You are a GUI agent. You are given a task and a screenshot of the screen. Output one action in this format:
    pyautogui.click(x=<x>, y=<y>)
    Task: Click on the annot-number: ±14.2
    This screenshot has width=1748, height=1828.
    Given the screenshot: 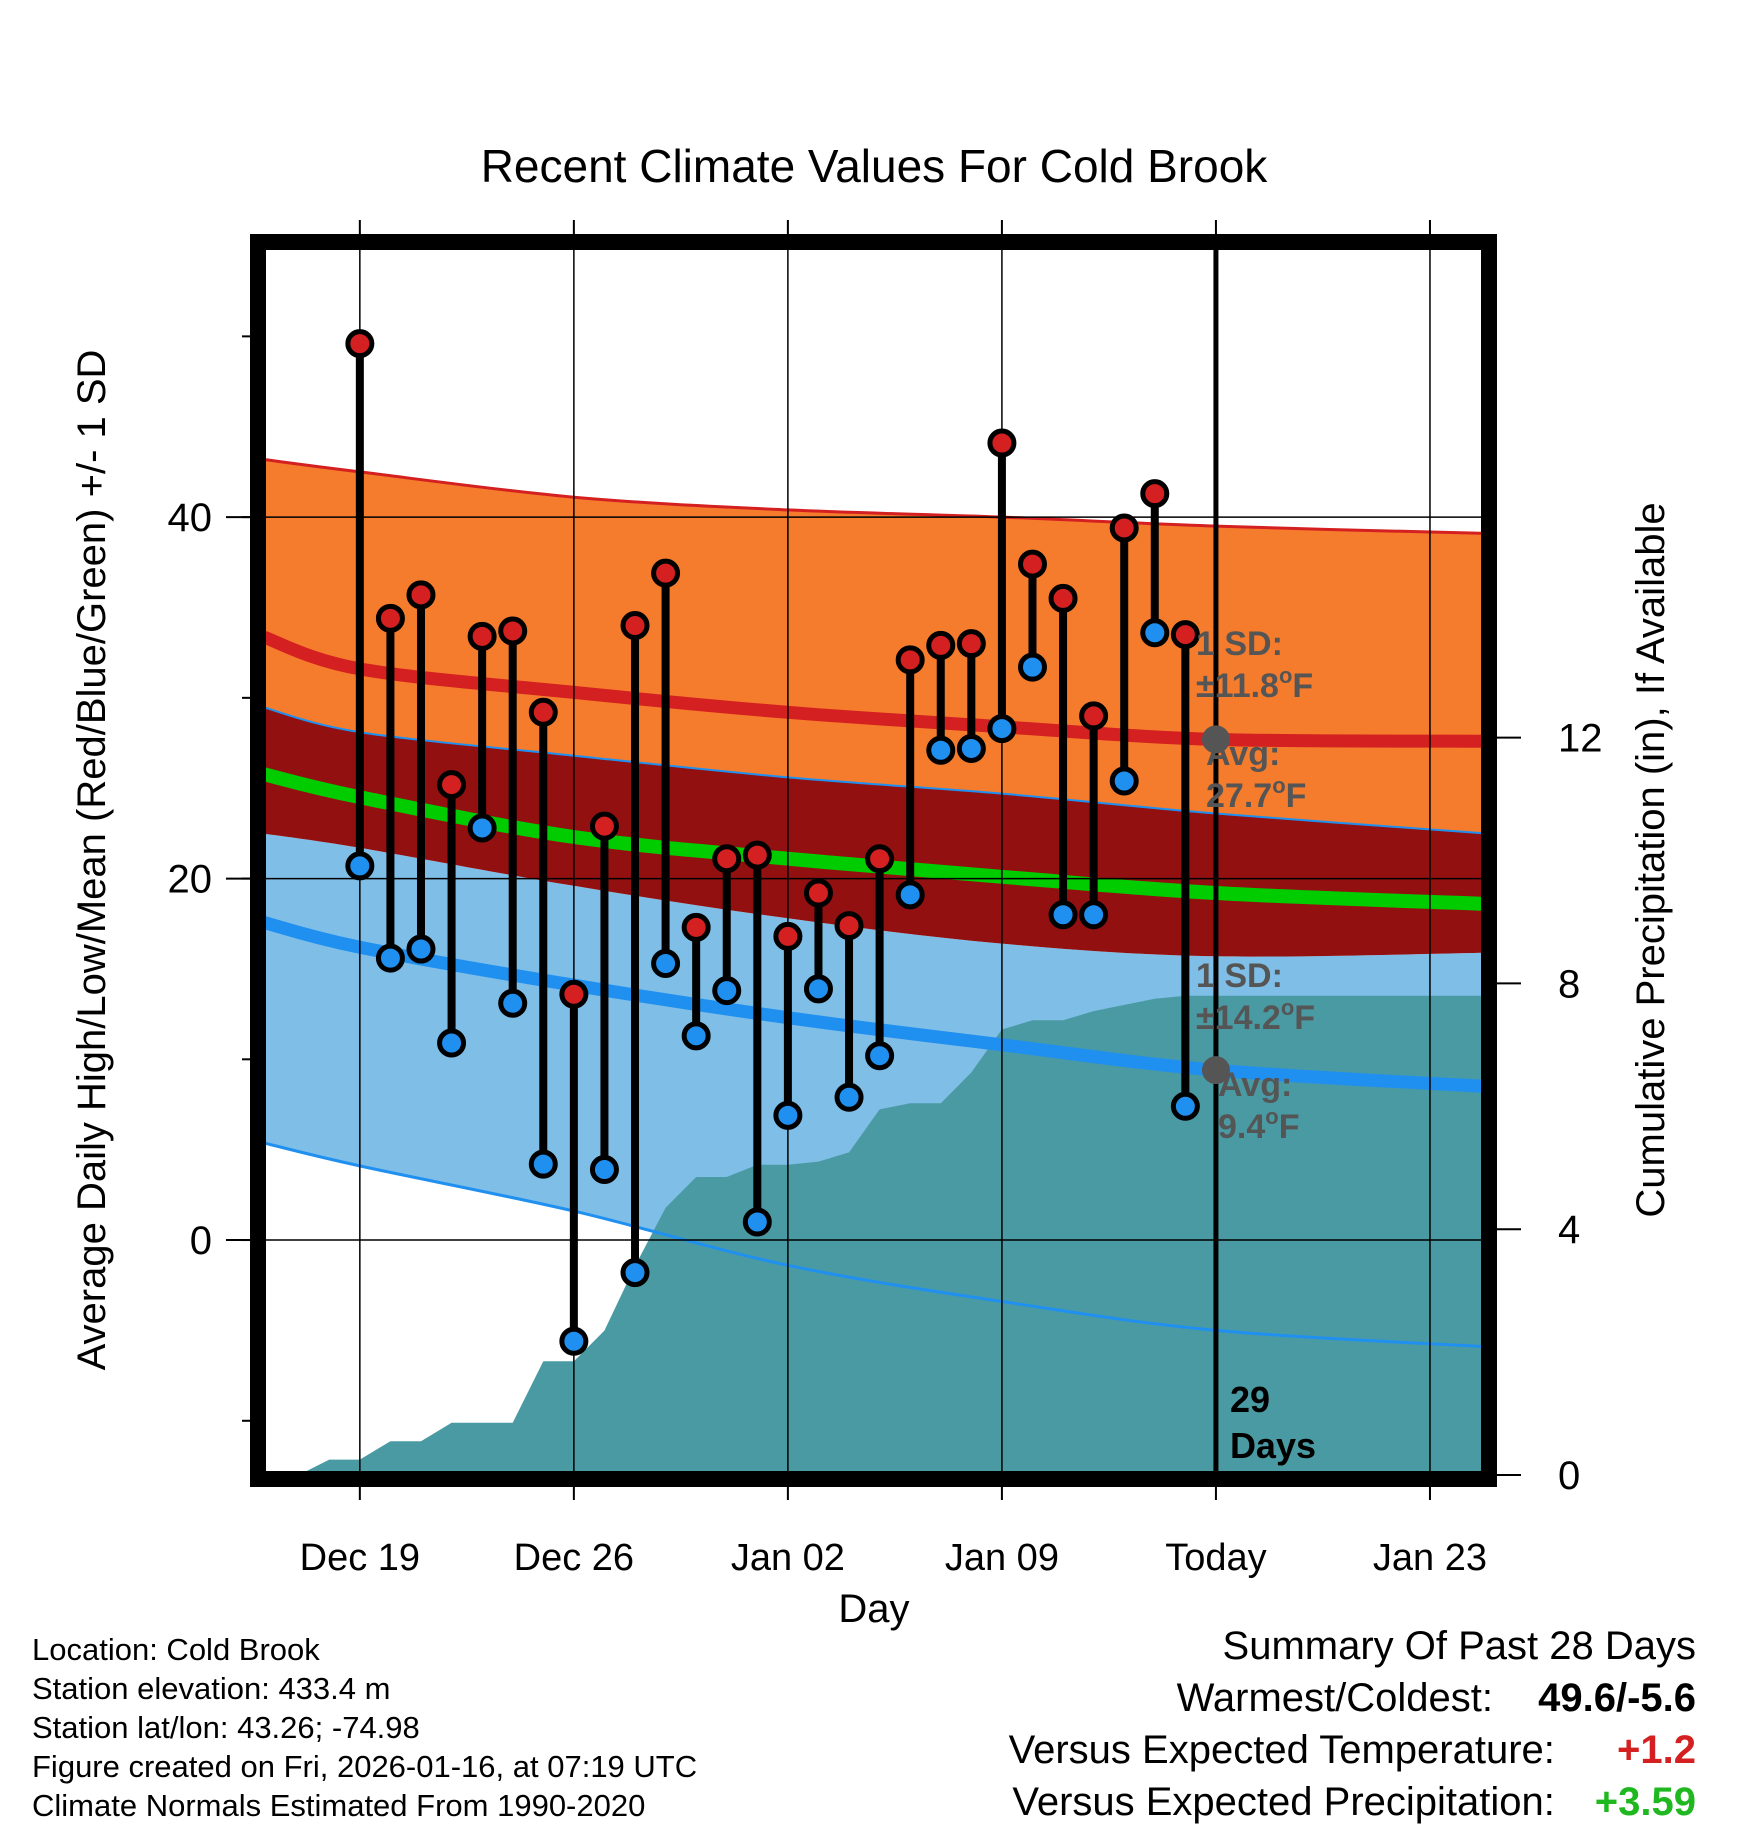 What is the action you would take?
    pyautogui.click(x=1238, y=1018)
    